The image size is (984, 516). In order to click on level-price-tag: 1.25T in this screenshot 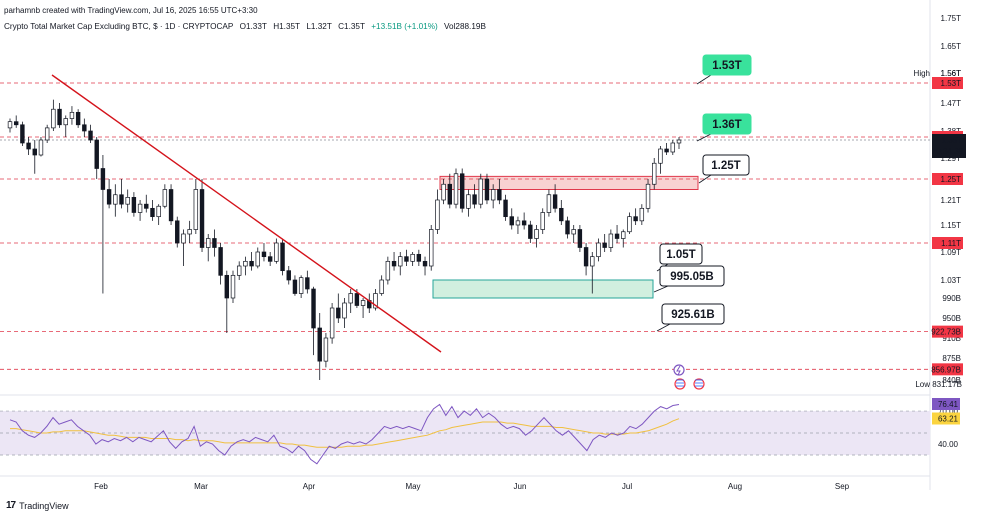, I will do `click(951, 179)`.